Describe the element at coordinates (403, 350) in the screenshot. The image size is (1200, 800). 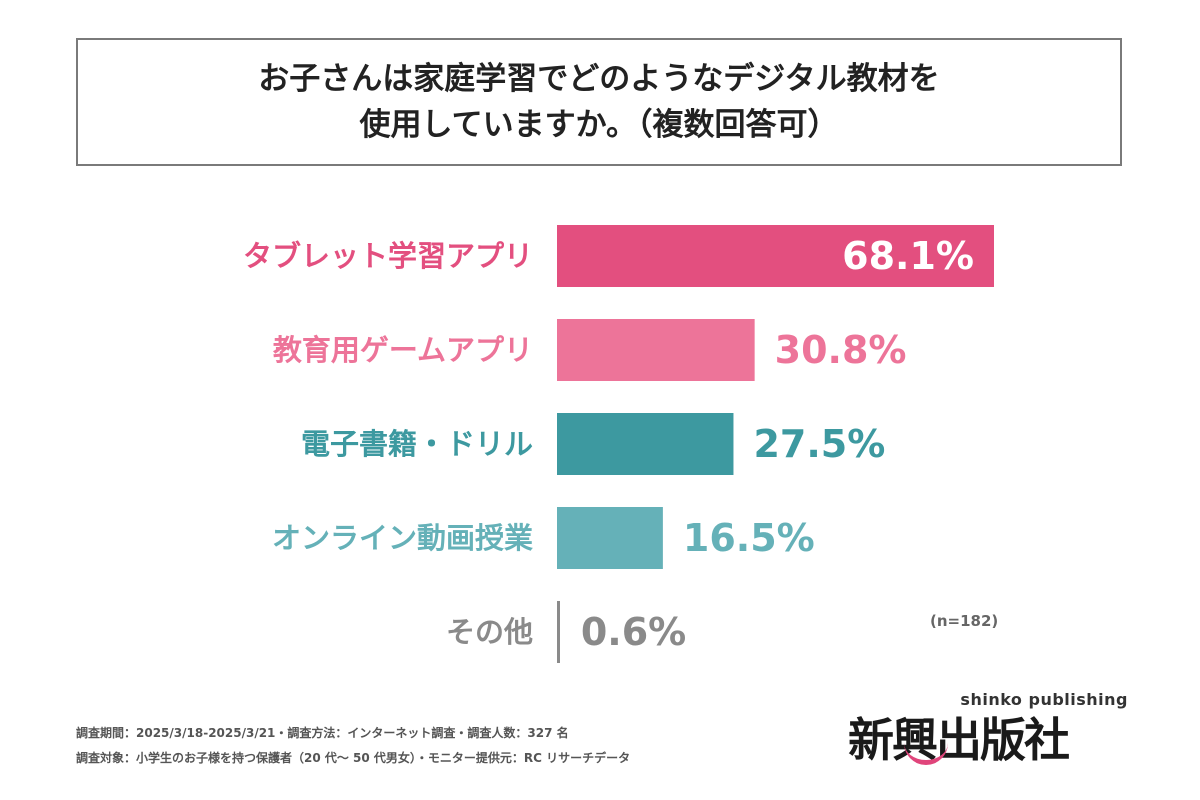
I see `category-label: 教育用ゲームアプリ` at that location.